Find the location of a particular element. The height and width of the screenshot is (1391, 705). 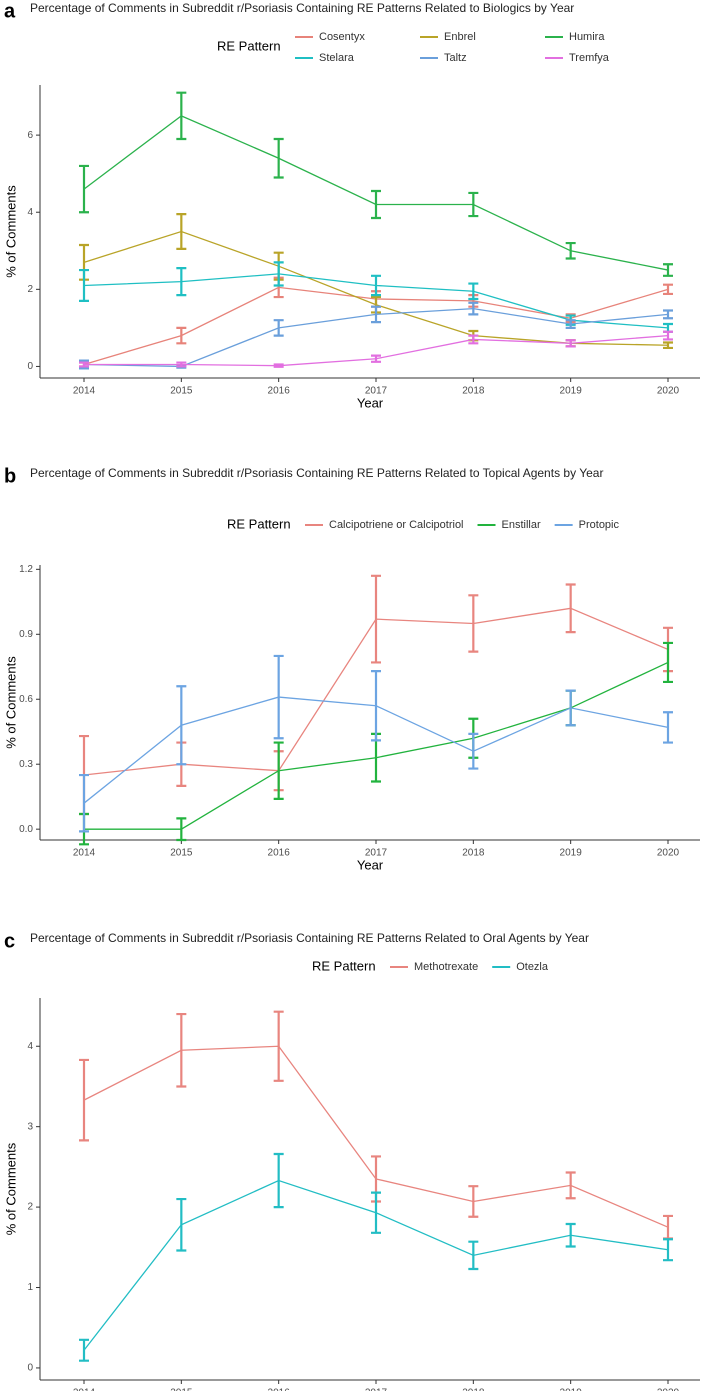

y-tick-label: 6 is located at coordinates (30, 135).